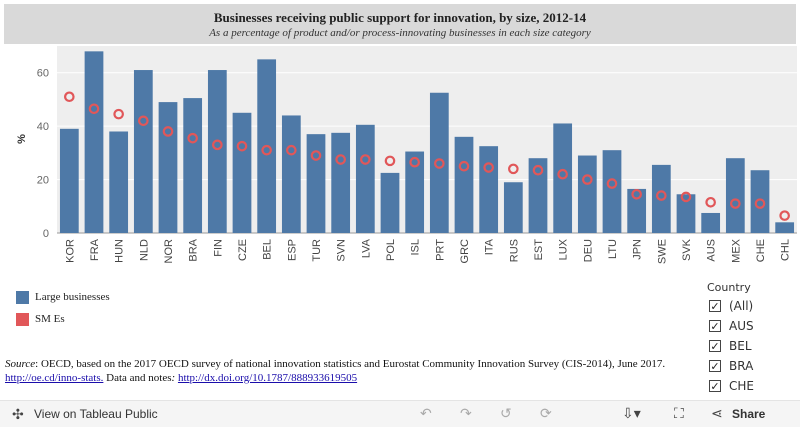 The height and width of the screenshot is (427, 800). I want to click on x-tick-label: GRC, so click(465, 251).